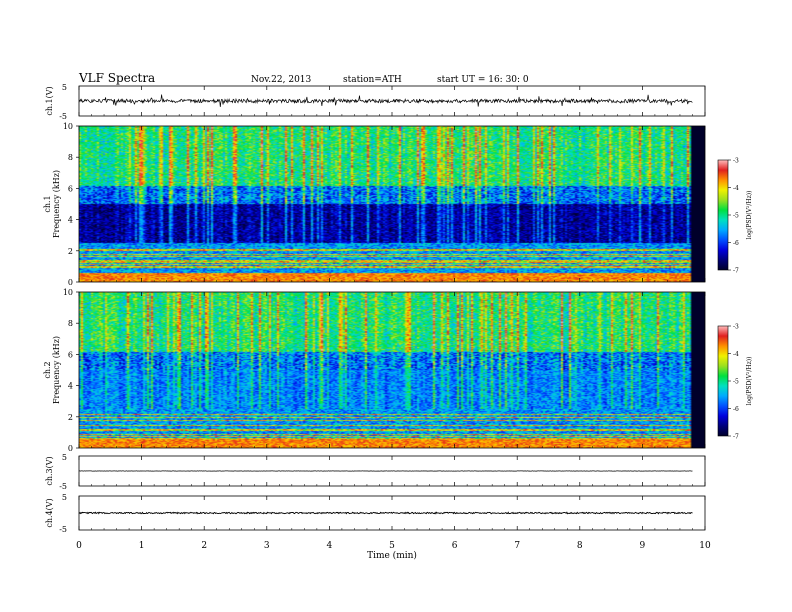  I want to click on ch4-ytick-bottom: -5, so click(63, 529).